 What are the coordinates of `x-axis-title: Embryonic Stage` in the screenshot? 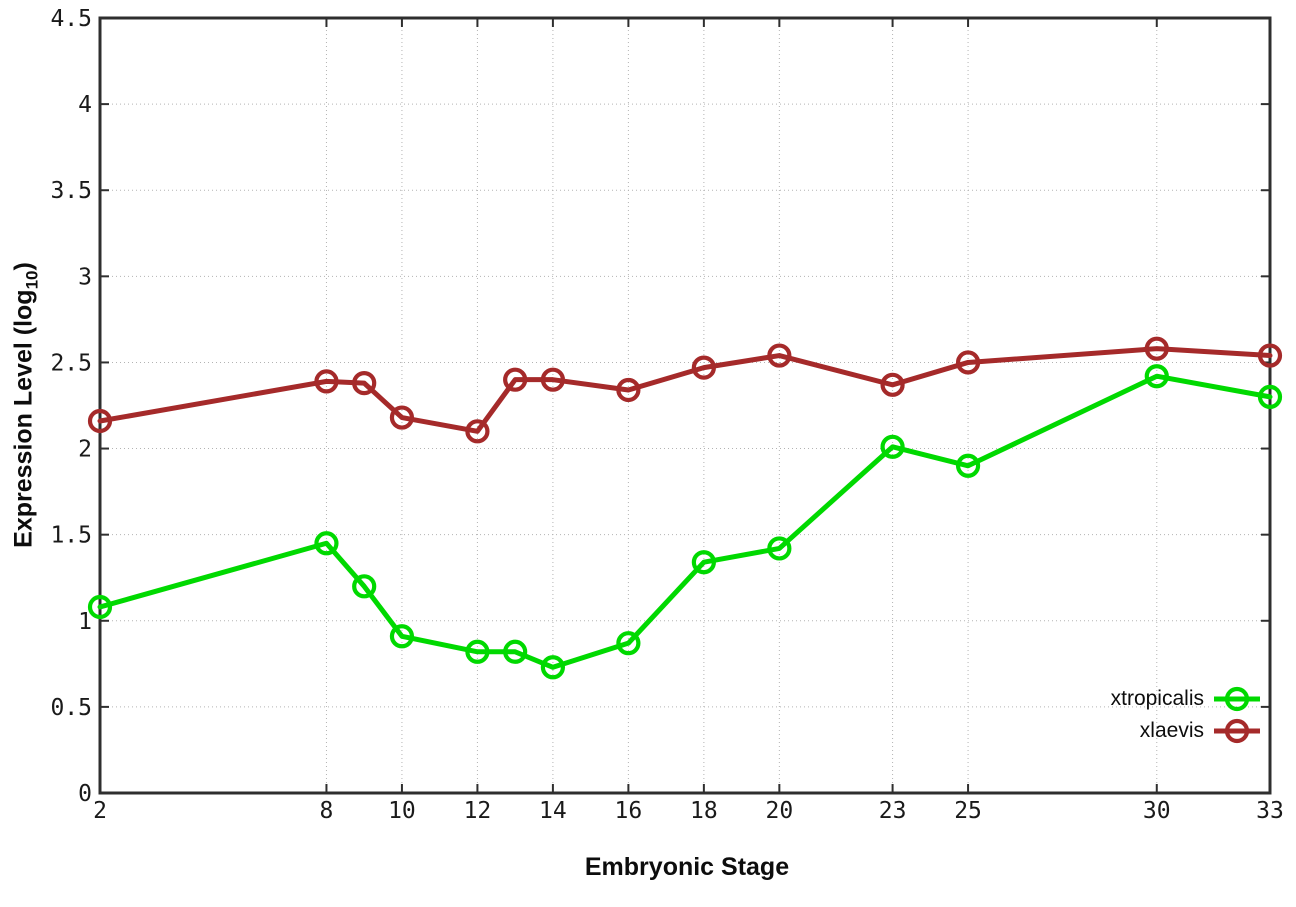 It's located at (687, 867).